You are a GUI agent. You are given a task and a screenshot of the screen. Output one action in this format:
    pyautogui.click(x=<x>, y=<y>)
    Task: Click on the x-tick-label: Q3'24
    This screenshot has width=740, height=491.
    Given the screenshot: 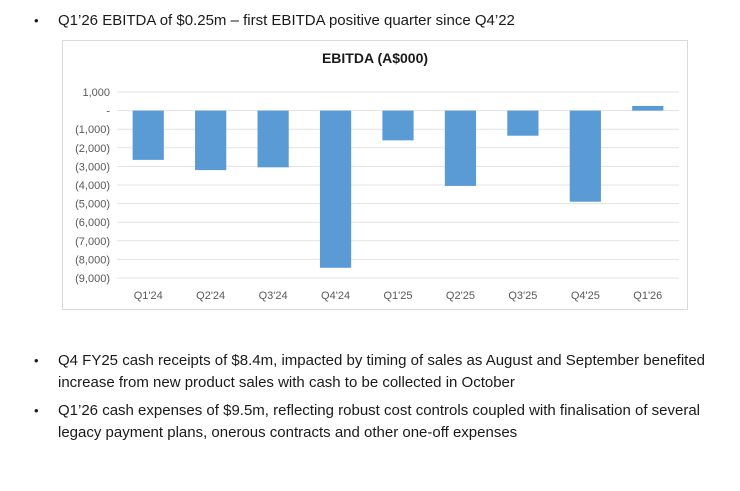 What is the action you would take?
    pyautogui.click(x=273, y=296)
    